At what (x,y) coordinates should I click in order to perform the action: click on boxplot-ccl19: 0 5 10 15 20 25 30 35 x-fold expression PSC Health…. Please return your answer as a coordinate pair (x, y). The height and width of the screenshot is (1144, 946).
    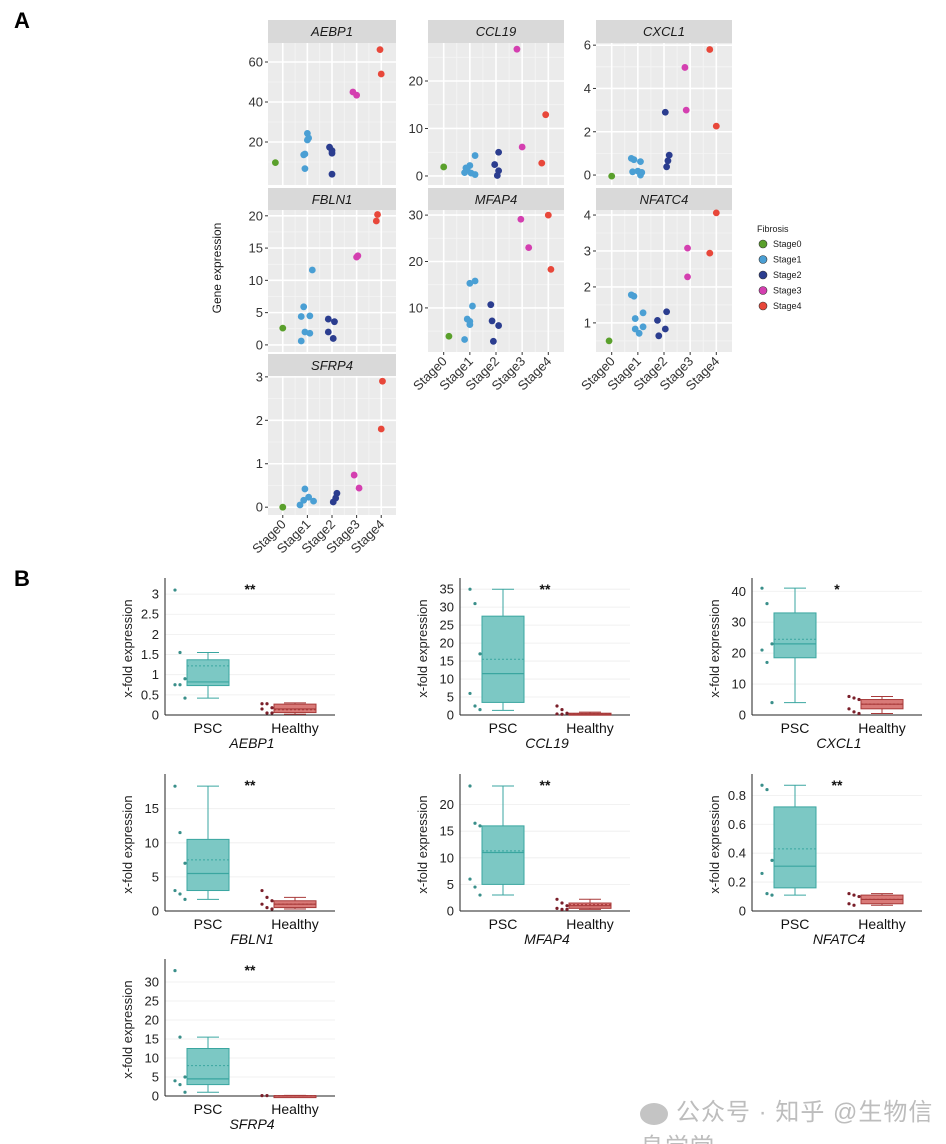
    Looking at the image, I should click on (522, 664).